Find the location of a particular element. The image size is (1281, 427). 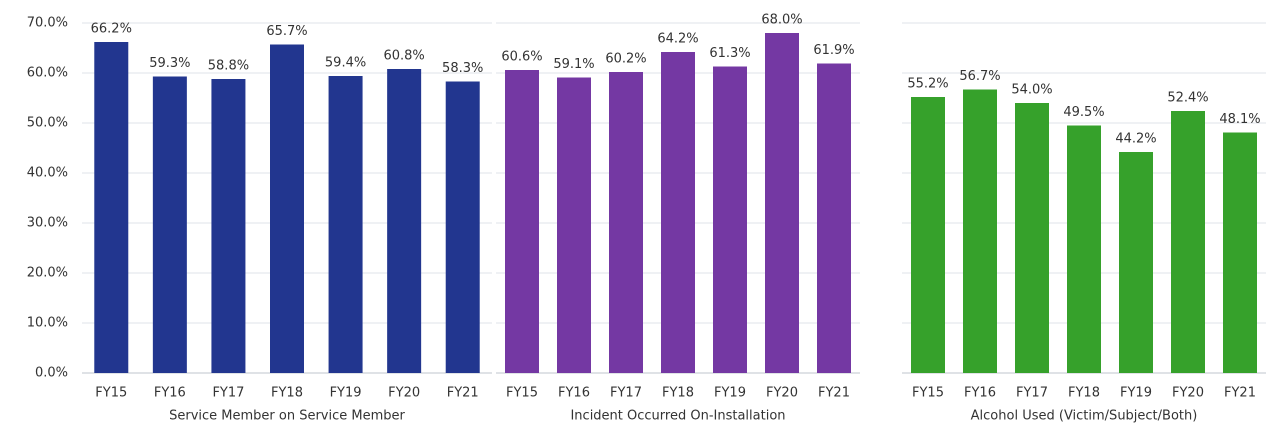

data-label: 60.8% is located at coordinates (403, 56).